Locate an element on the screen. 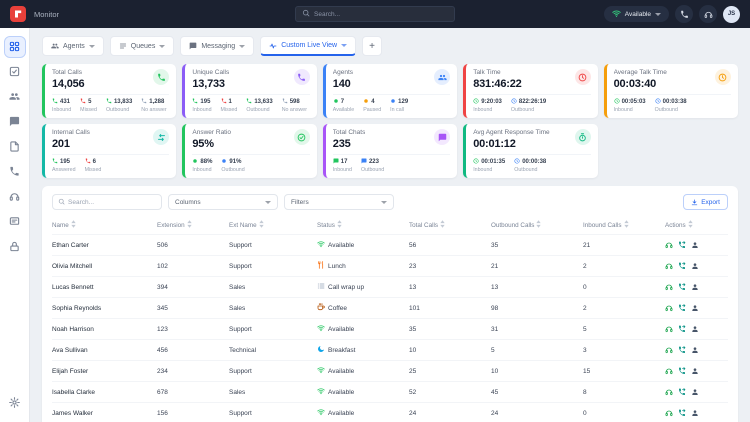 The width and height of the screenshot is (750, 422). column-header-ext-name: Ext Name is located at coordinates (273, 225).